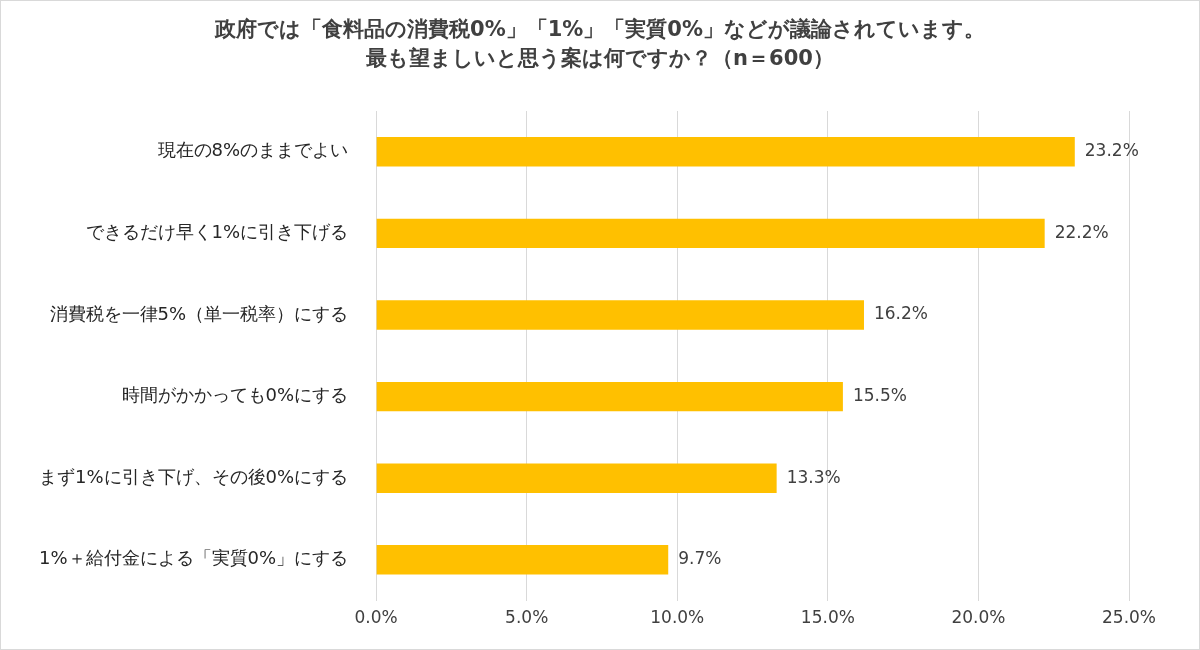 This screenshot has width=1200, height=650. I want to click on y-tick-label: できるだけ早く1%に引き下げる, so click(217, 232).